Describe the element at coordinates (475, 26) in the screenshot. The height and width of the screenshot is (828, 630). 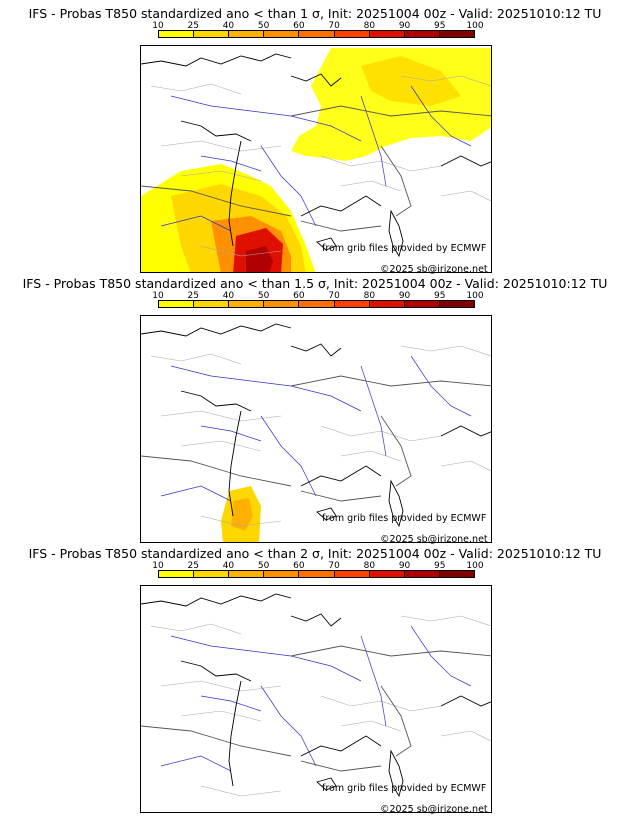
I see `colorbar-tick-label: 100` at that location.